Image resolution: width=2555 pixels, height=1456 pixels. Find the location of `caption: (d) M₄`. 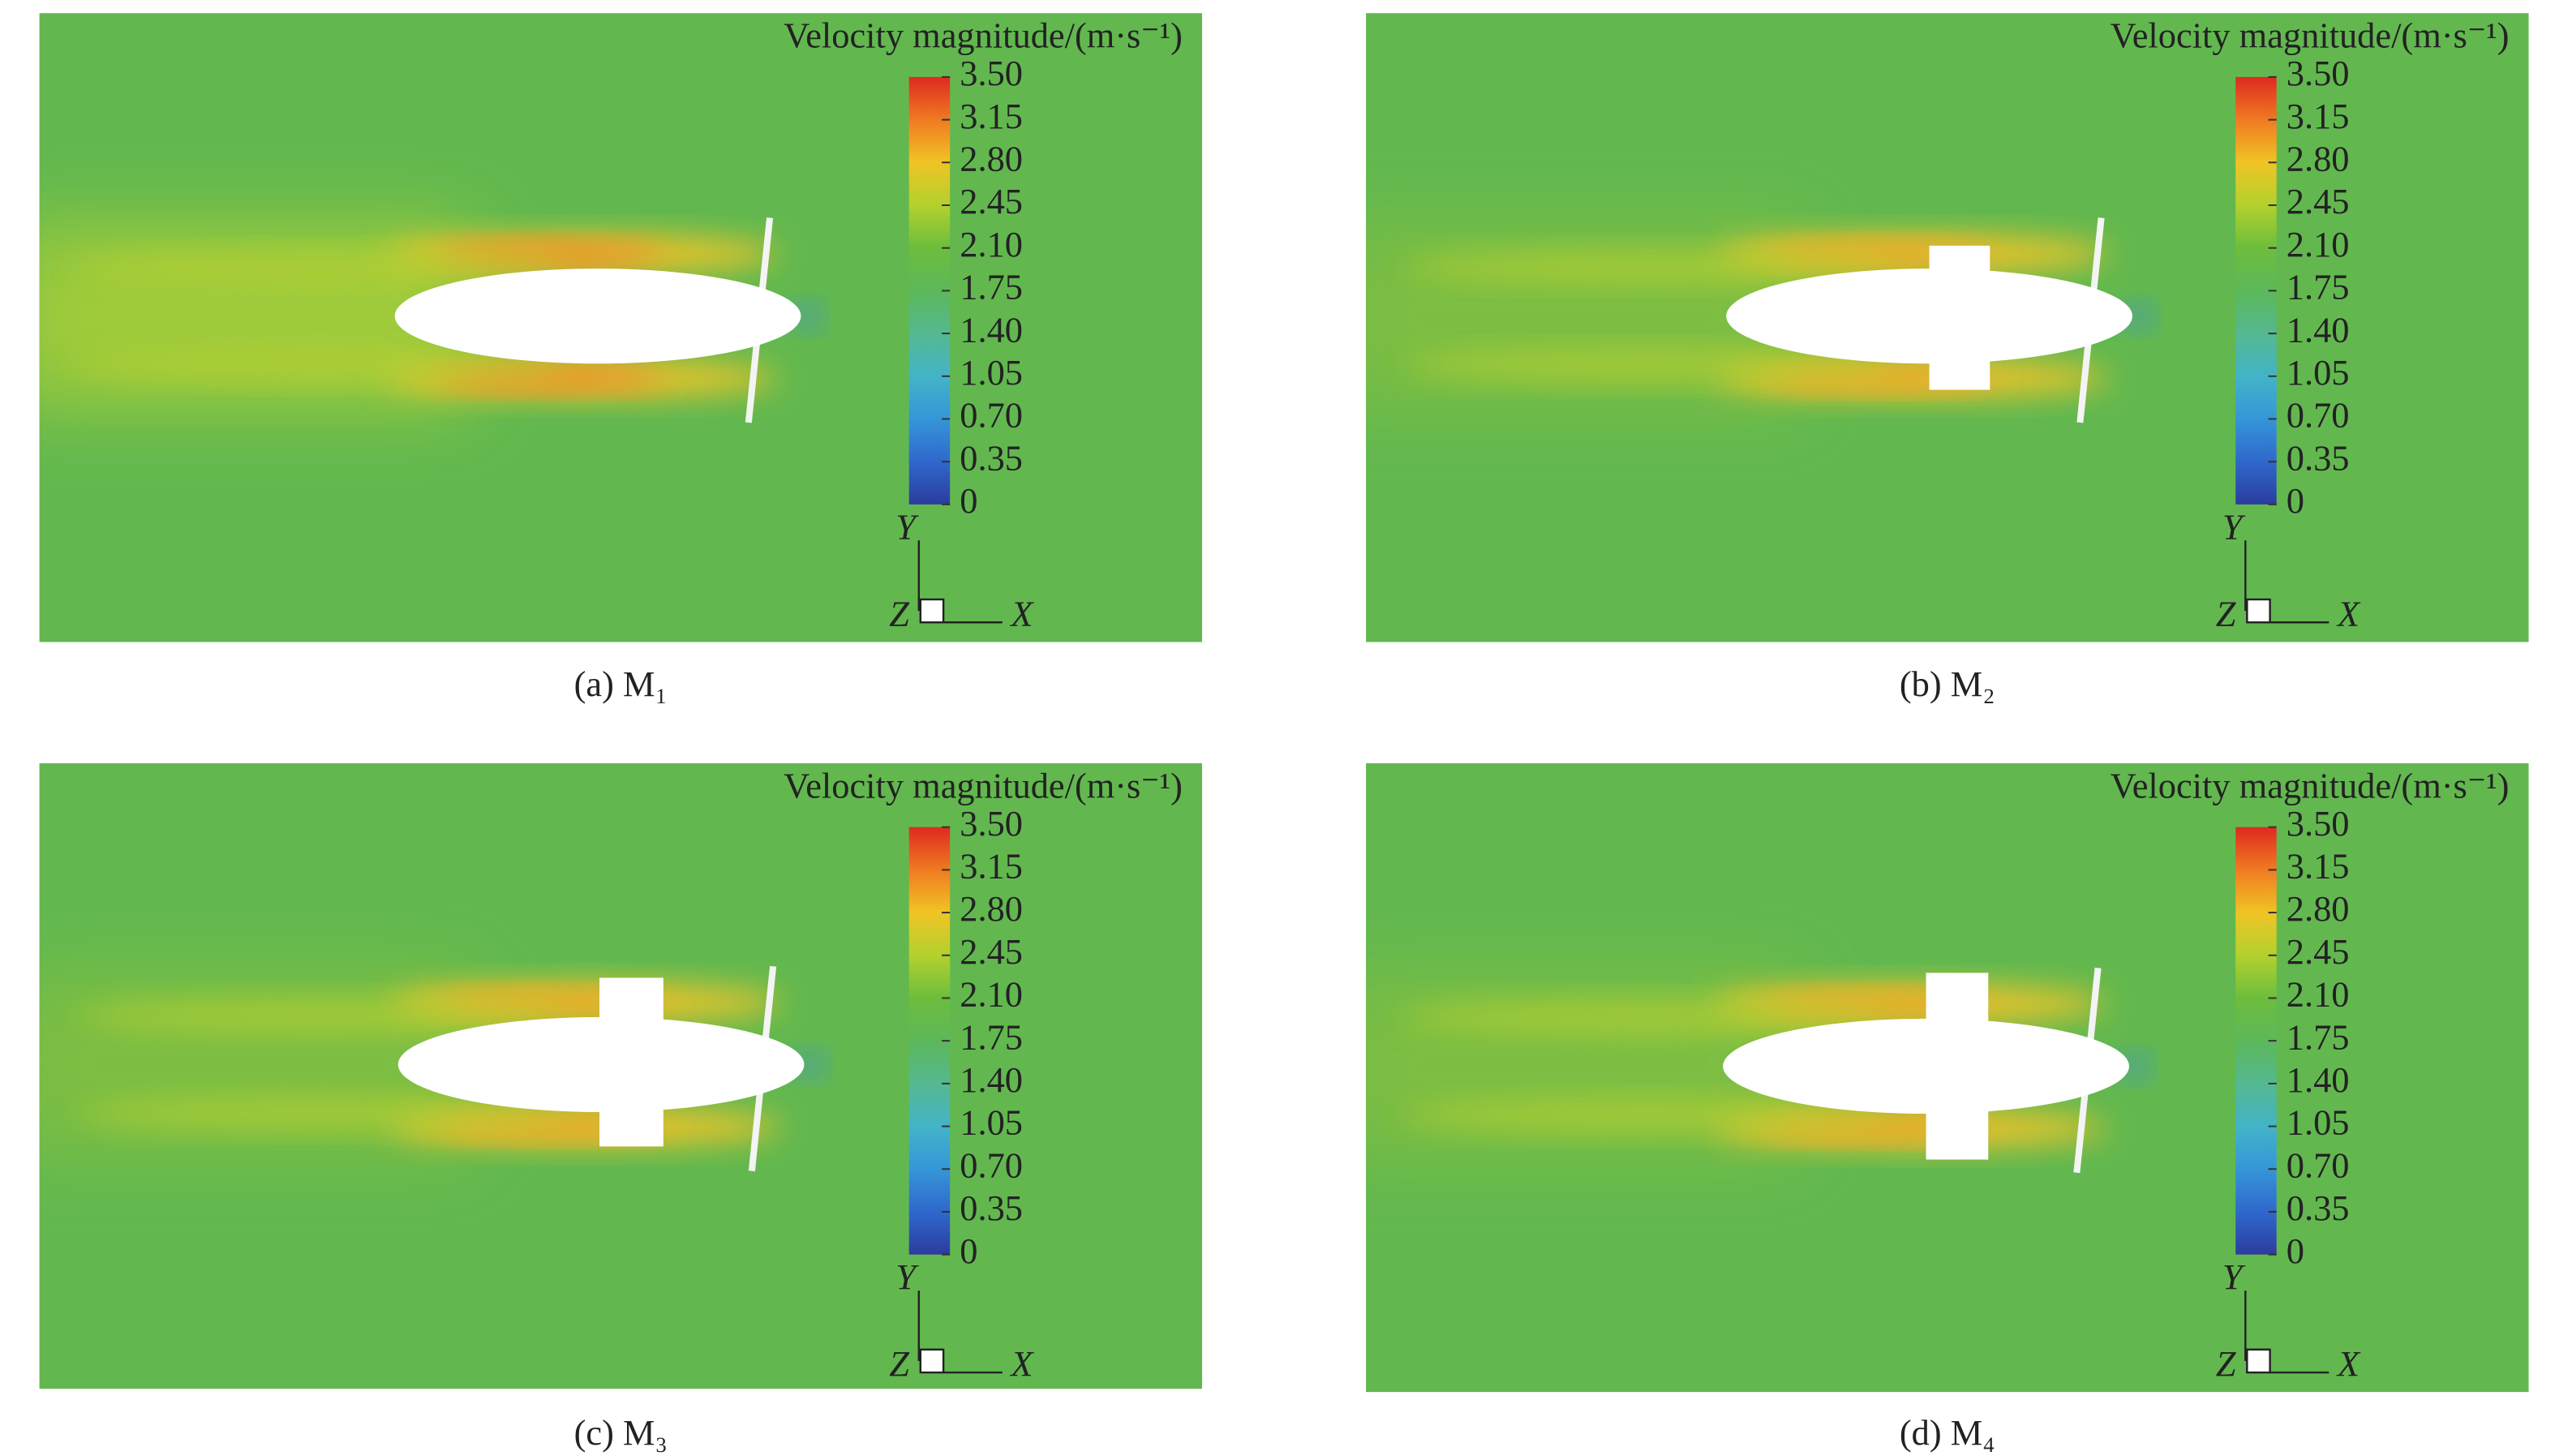

caption: (d) M₄ is located at coordinates (1947, 1432).